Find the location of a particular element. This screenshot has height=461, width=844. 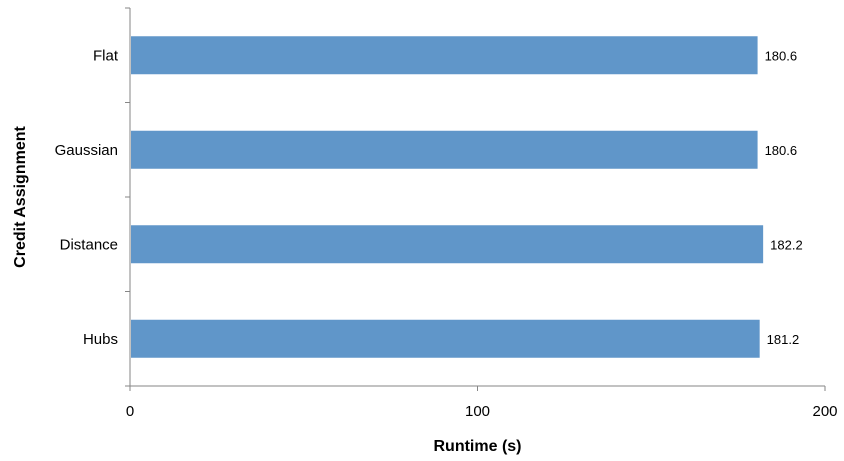

bar-distance is located at coordinates (447, 244).